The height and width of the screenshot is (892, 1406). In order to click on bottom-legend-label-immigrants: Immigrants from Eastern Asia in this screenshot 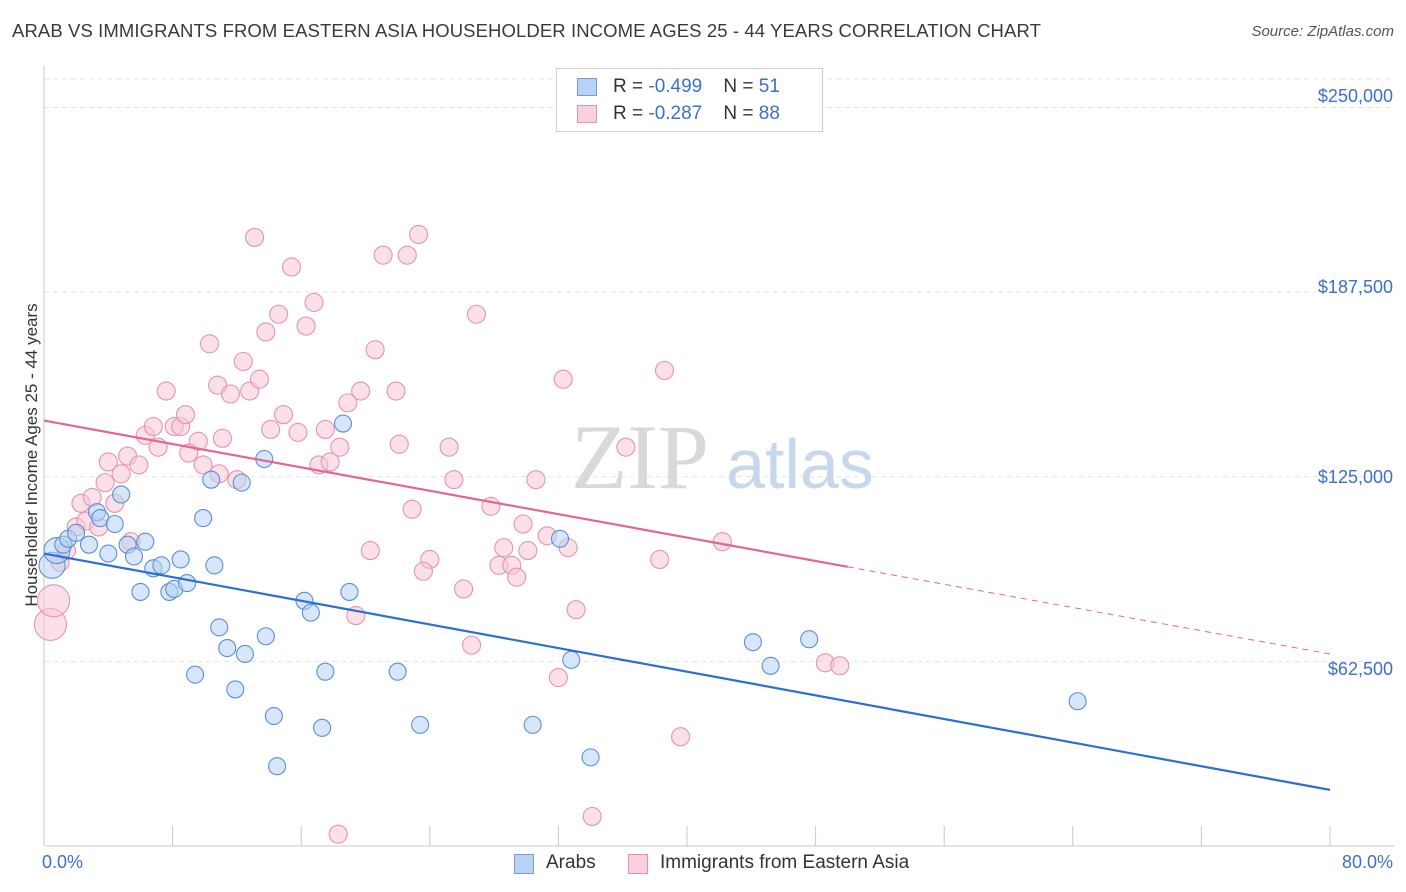, I will do `click(785, 862)`.